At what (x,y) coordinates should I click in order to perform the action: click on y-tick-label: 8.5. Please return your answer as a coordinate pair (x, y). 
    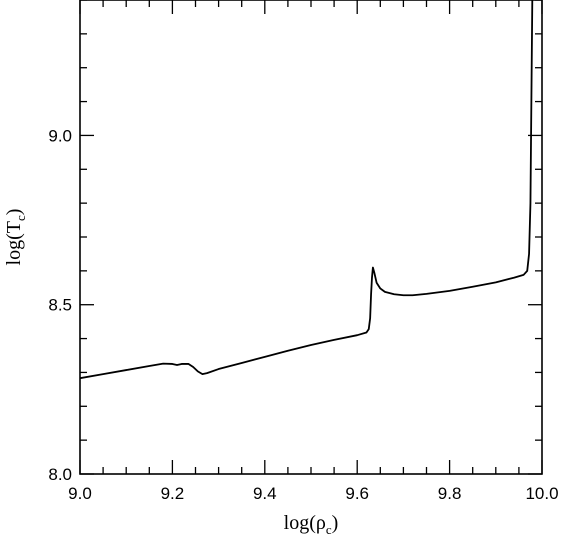
    Looking at the image, I should click on (60, 305).